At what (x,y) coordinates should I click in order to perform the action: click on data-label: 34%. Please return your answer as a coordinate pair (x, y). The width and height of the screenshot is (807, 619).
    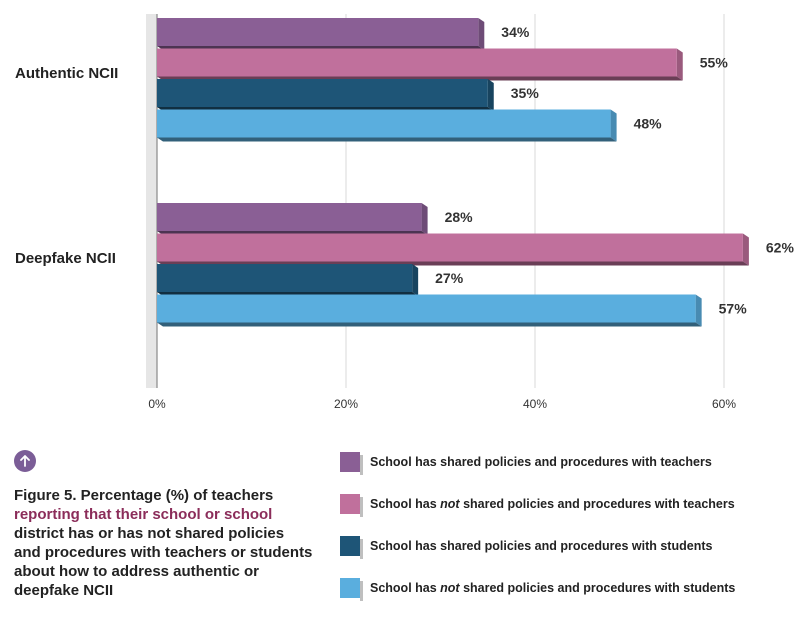
    Looking at the image, I should click on (515, 32).